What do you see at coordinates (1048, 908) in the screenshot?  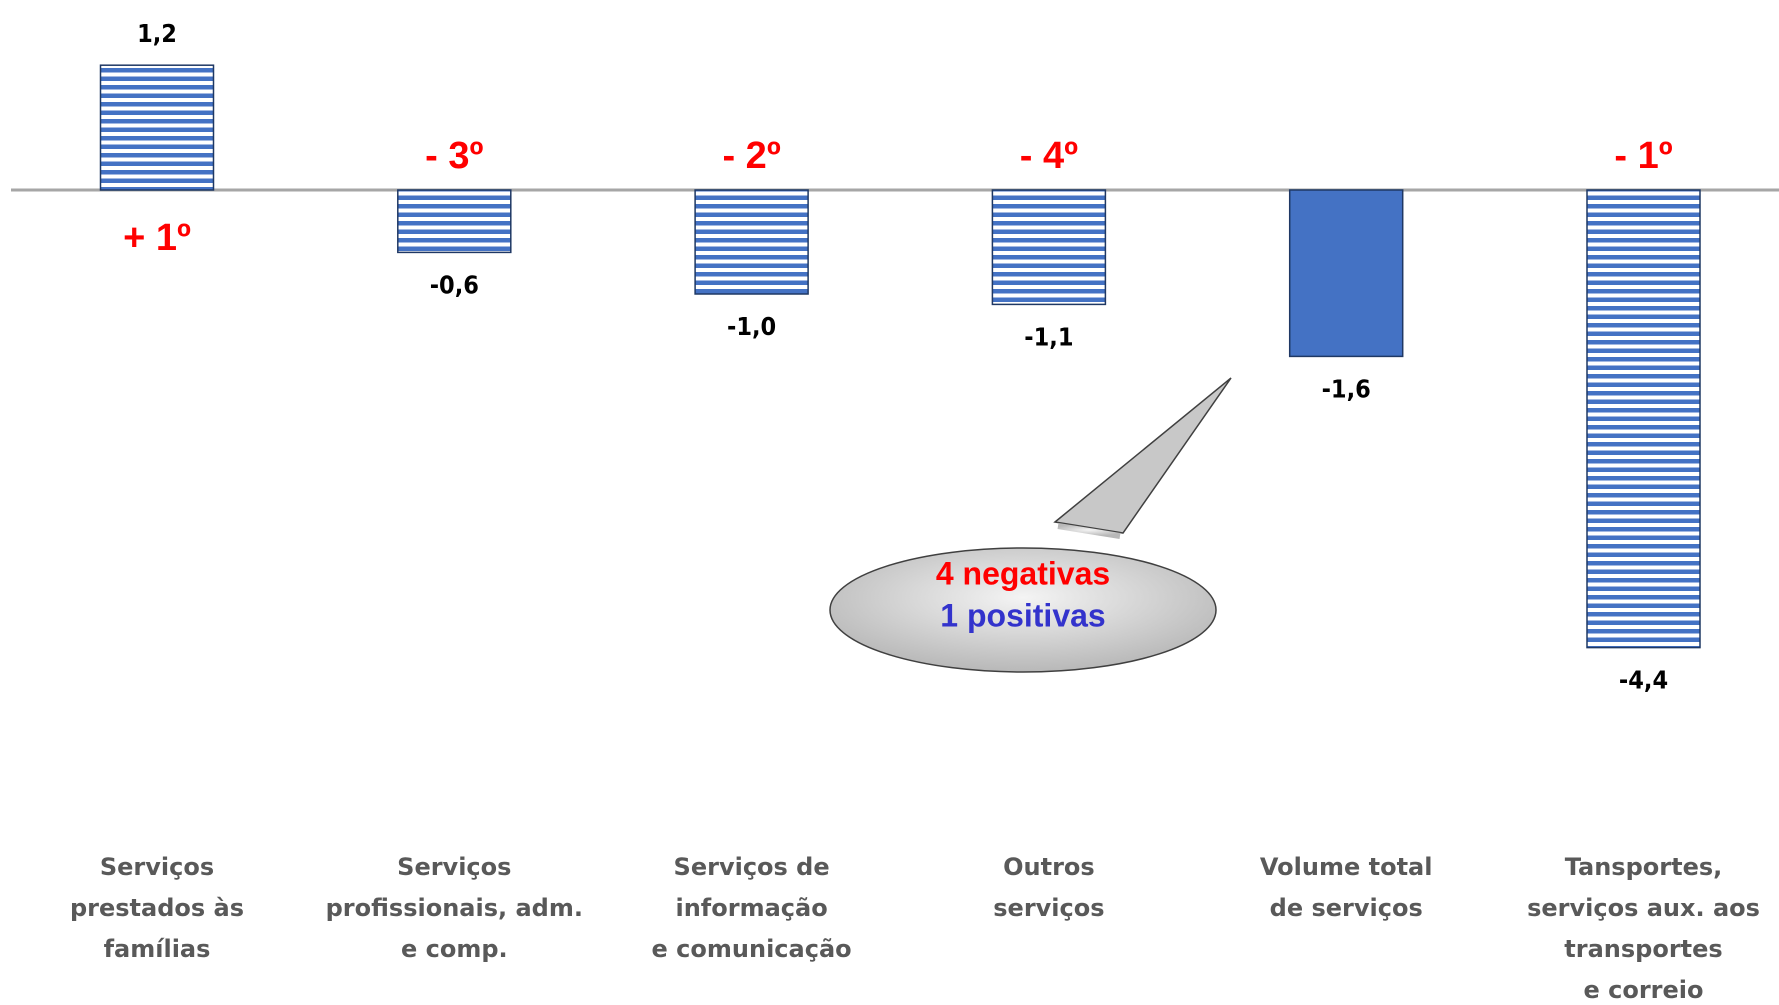 I see `x-tick-label: serviços` at bounding box center [1048, 908].